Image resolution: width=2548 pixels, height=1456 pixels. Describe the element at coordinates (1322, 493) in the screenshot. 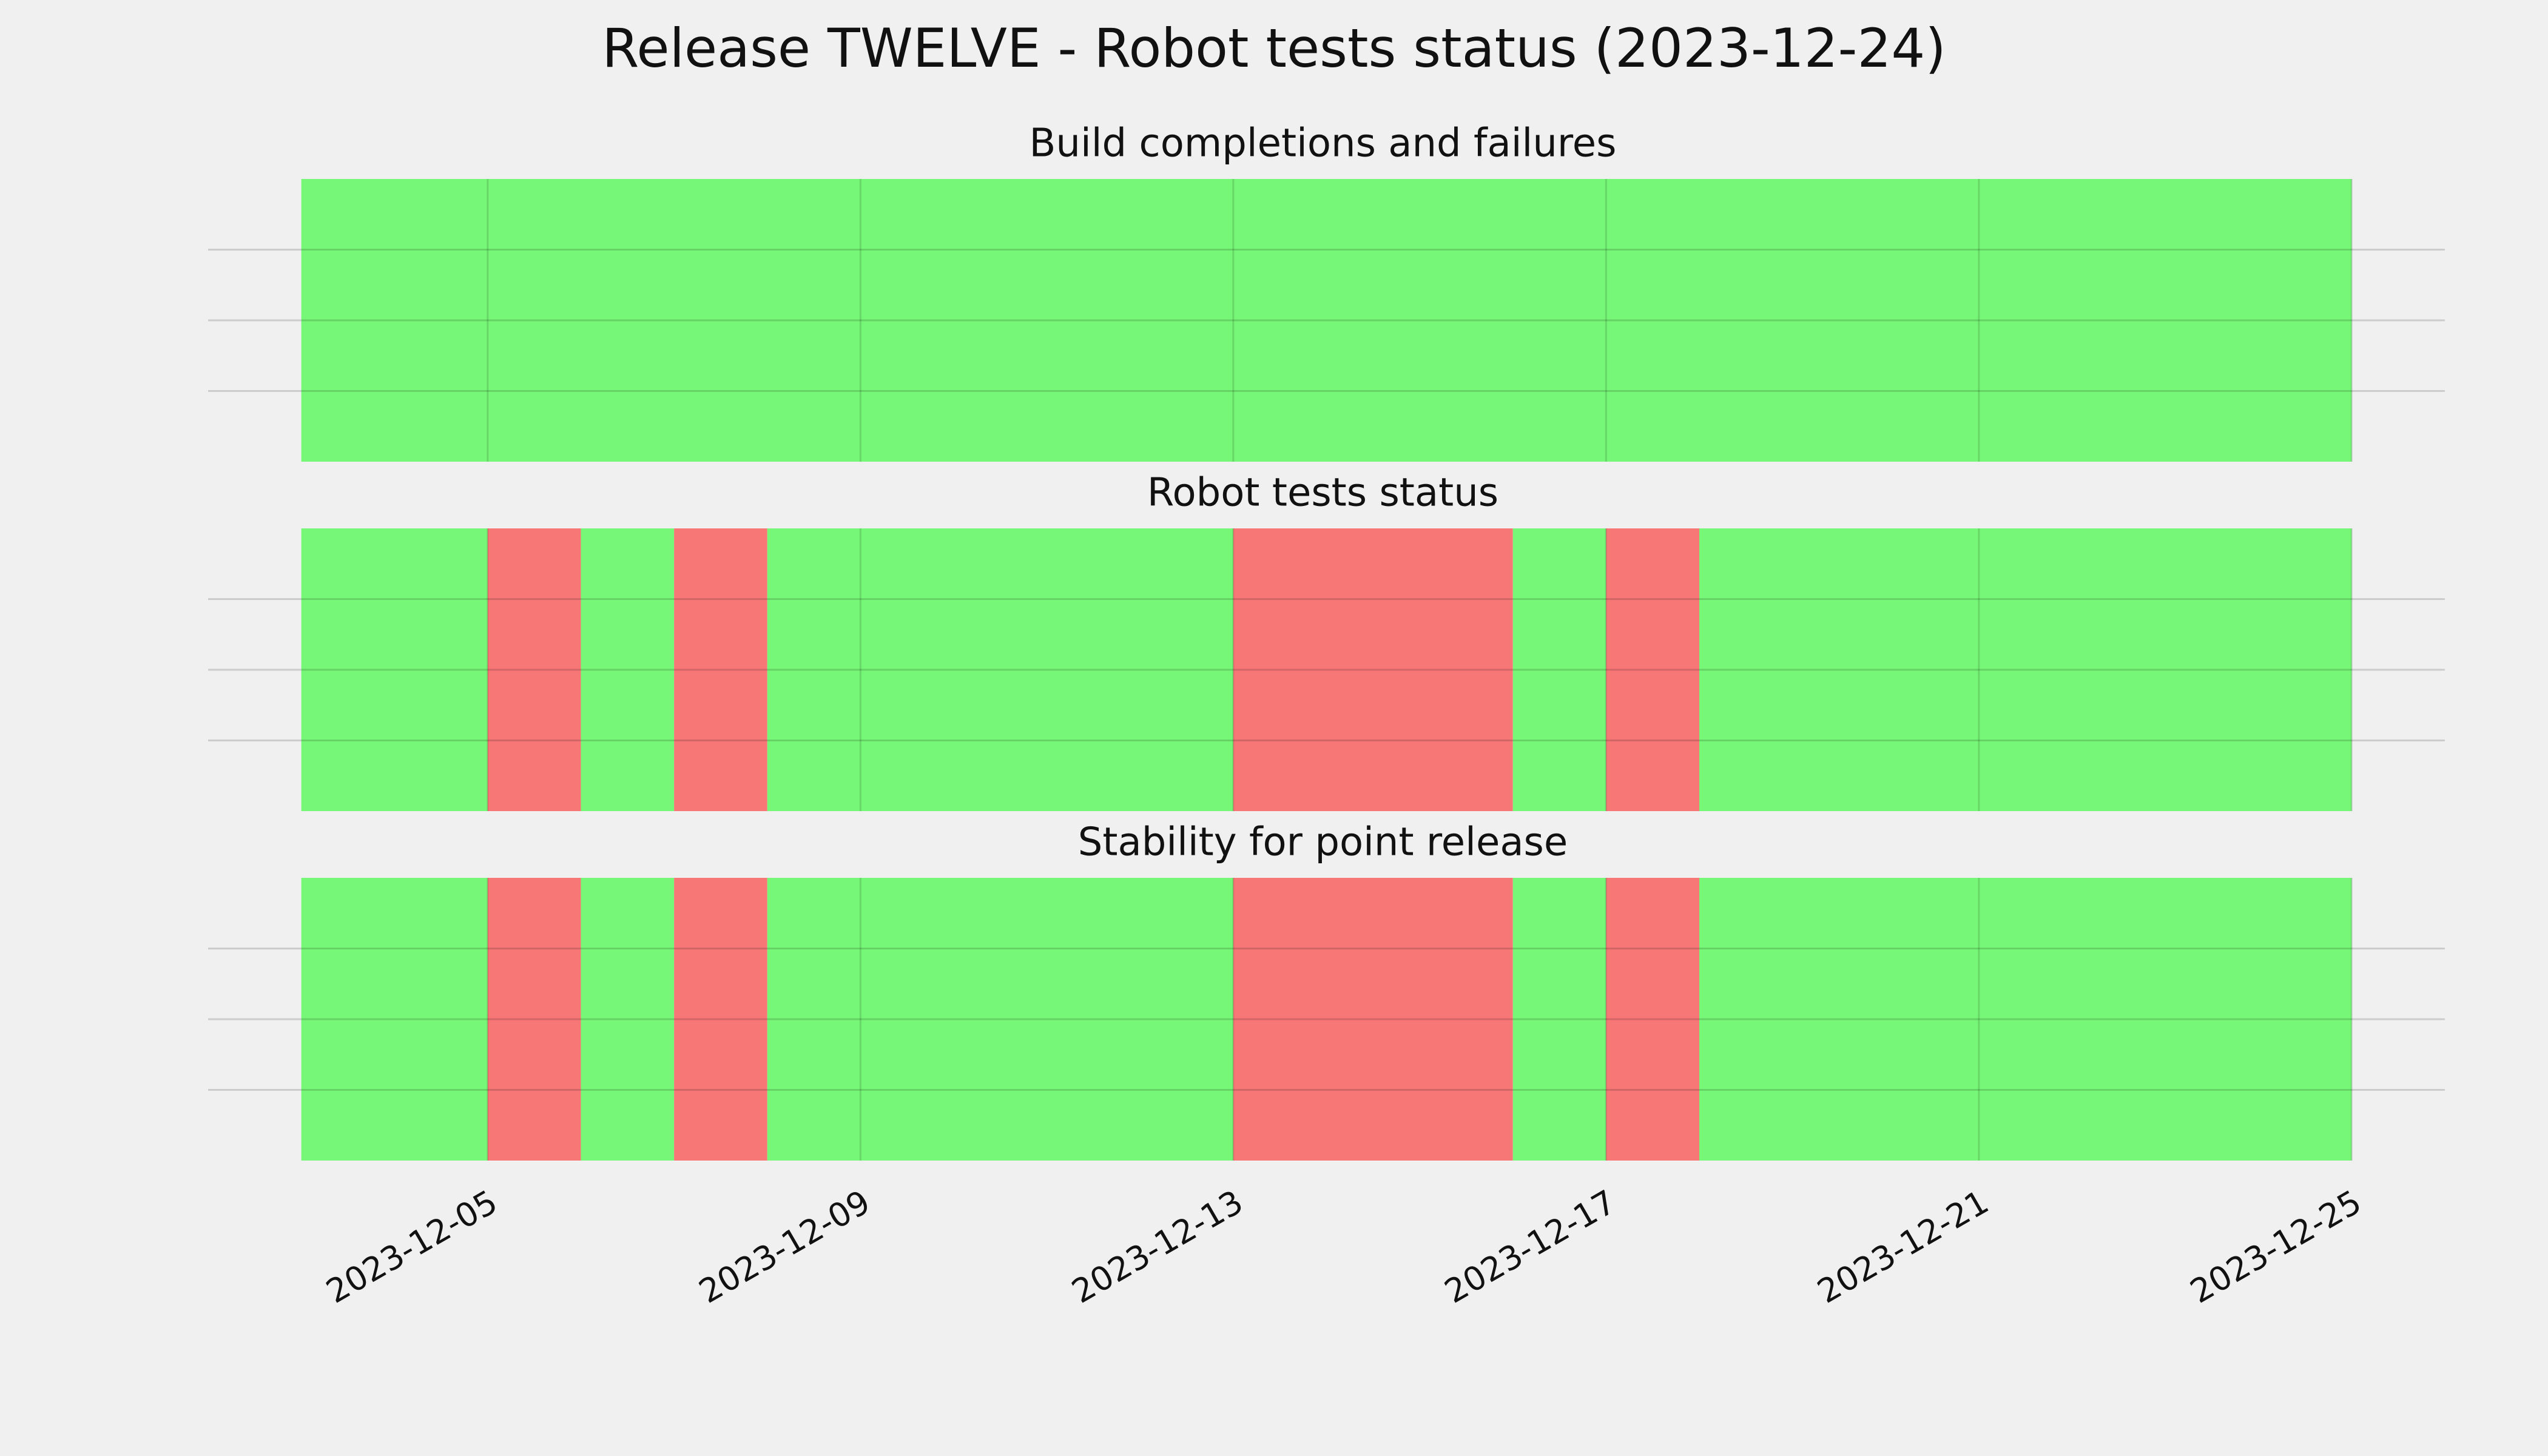

I see `panel-title: Robot tests status` at that location.